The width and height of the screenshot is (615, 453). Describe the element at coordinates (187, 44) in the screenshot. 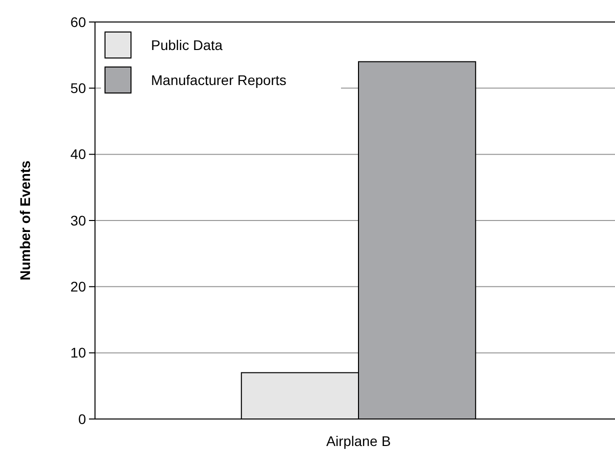

I see `legend-label: Public Data` at that location.